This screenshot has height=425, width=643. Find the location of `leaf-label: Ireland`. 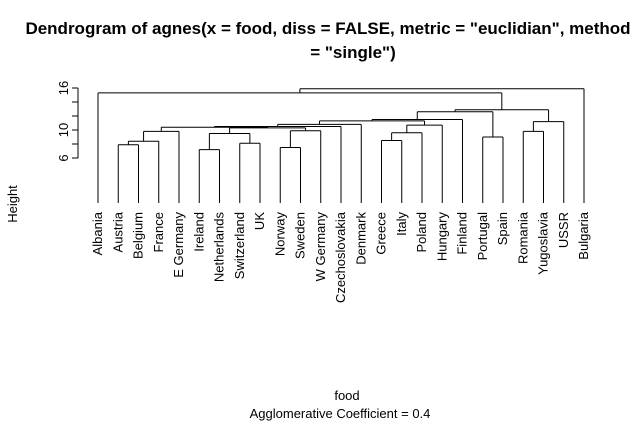

leaf-label: Ireland is located at coordinates (198, 232).